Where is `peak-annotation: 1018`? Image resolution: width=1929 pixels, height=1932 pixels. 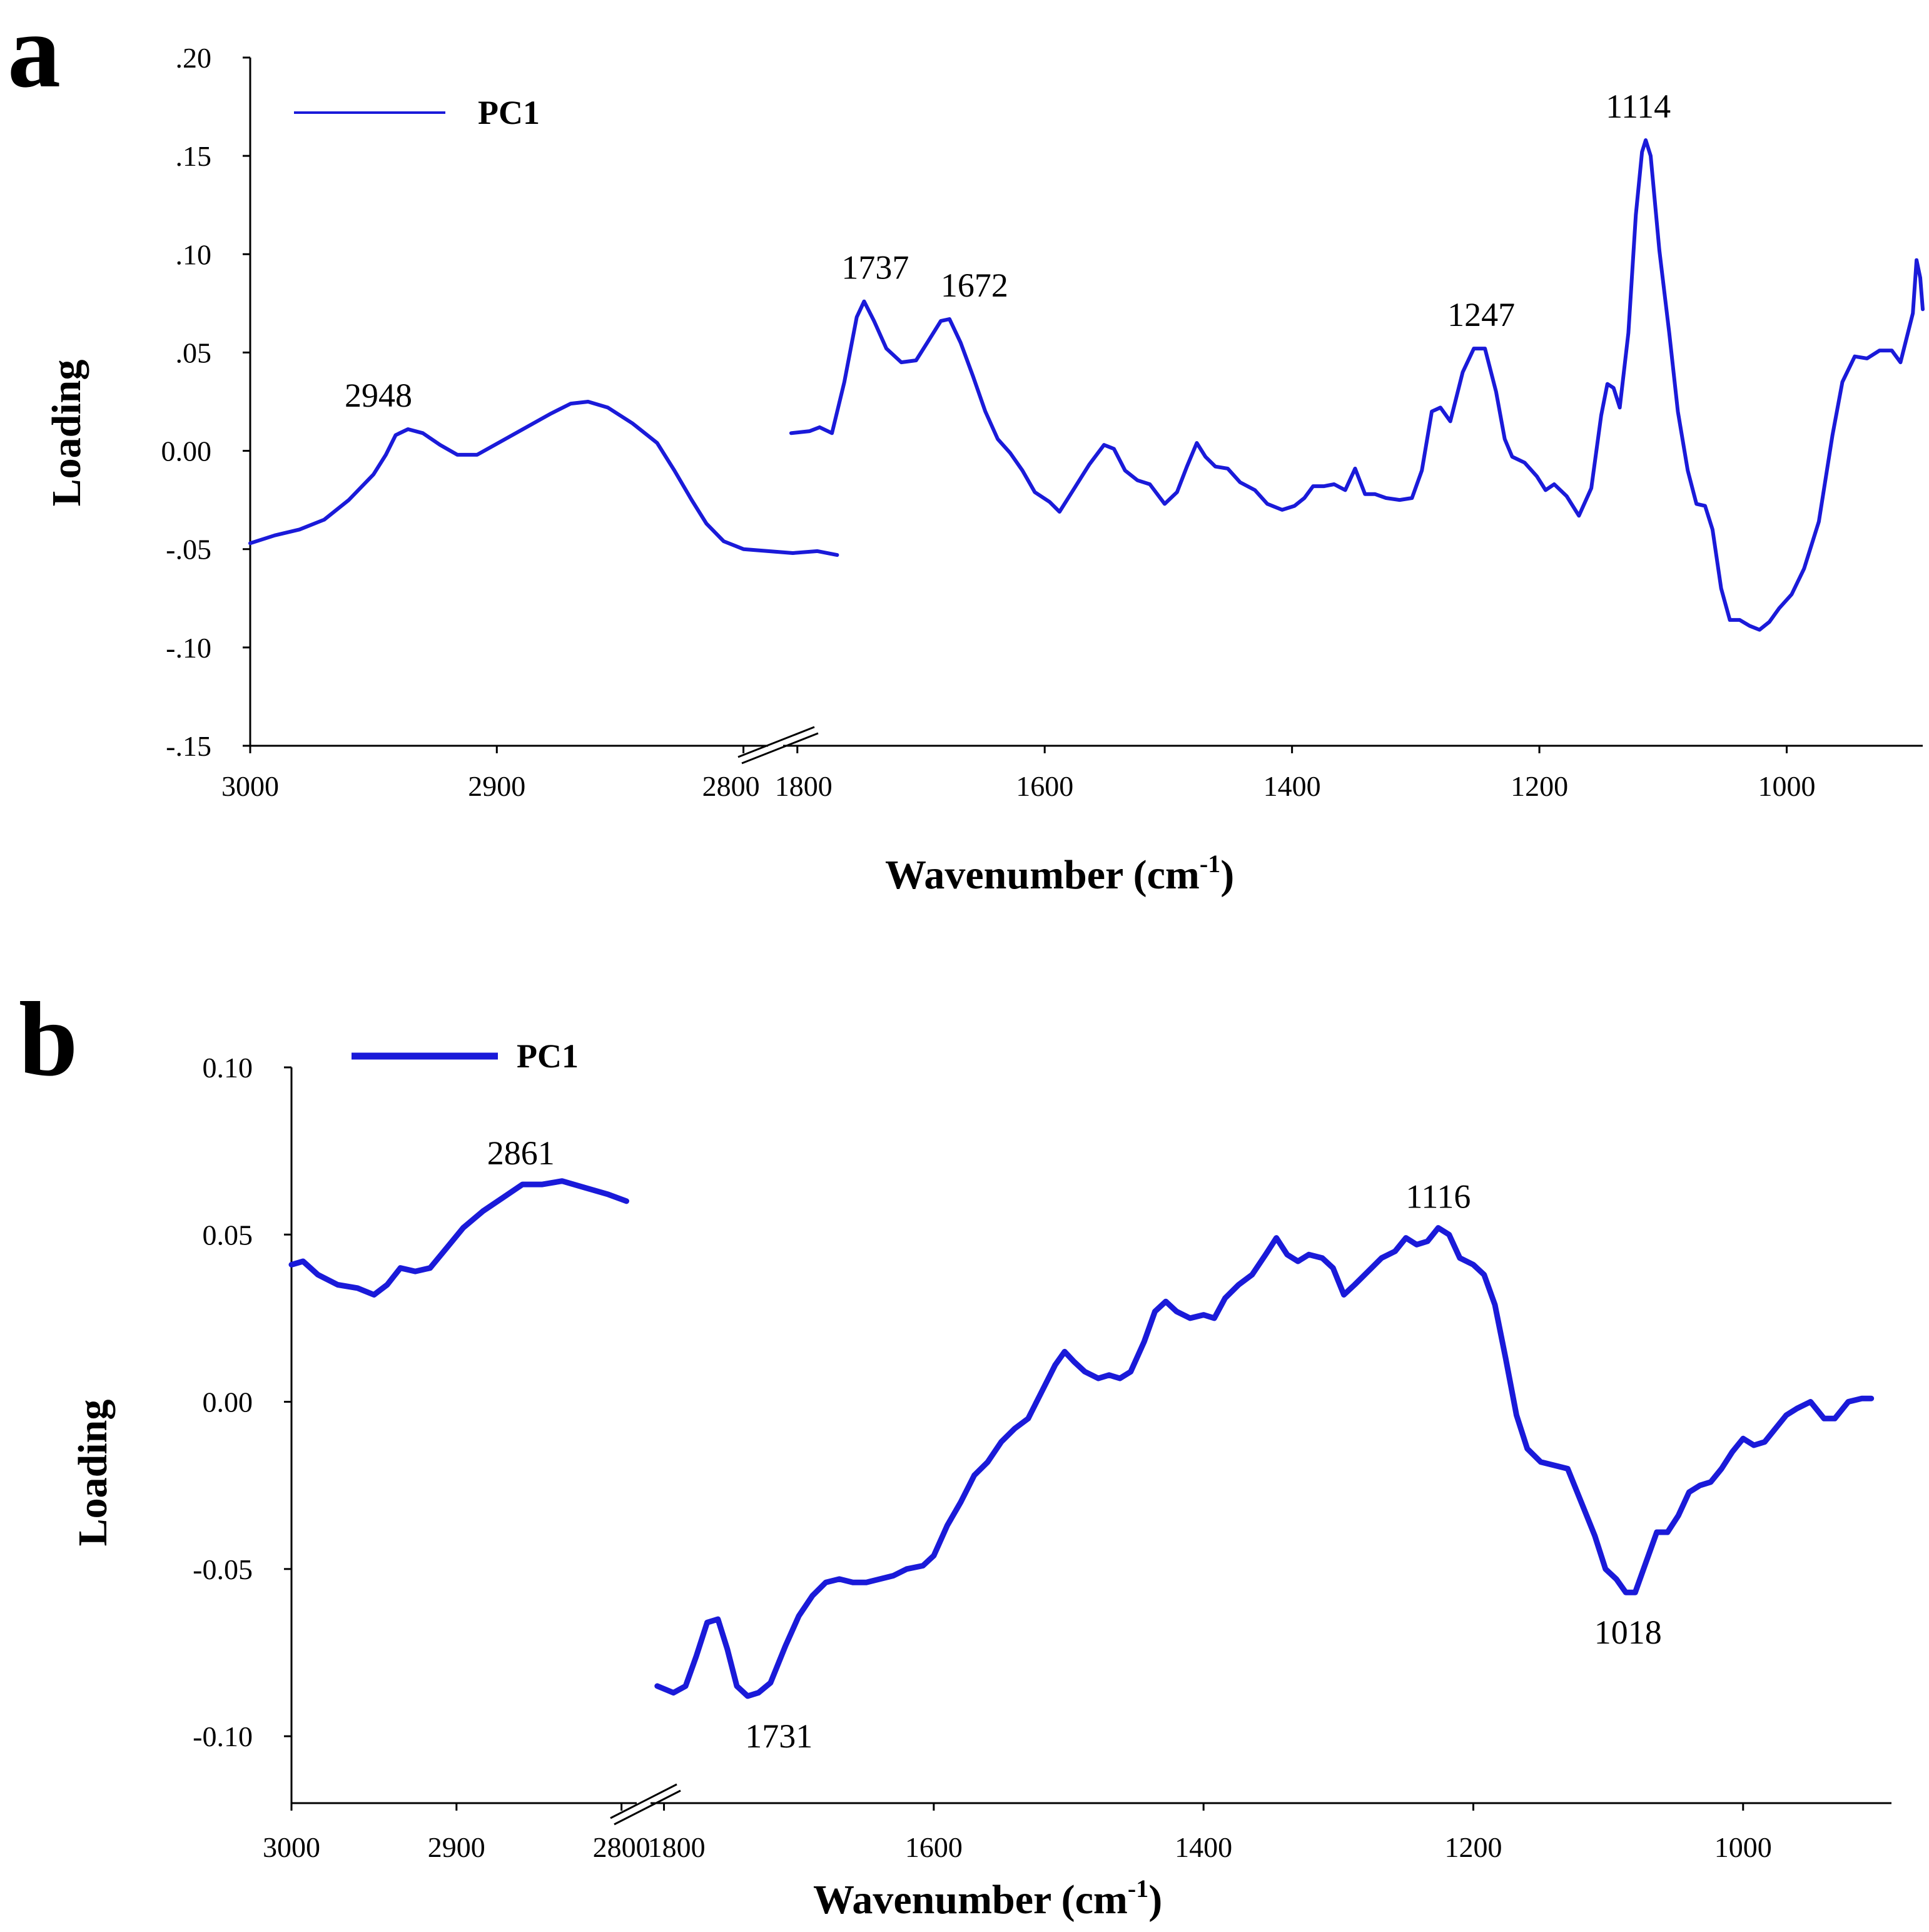 peak-annotation: 1018 is located at coordinates (1628, 1632).